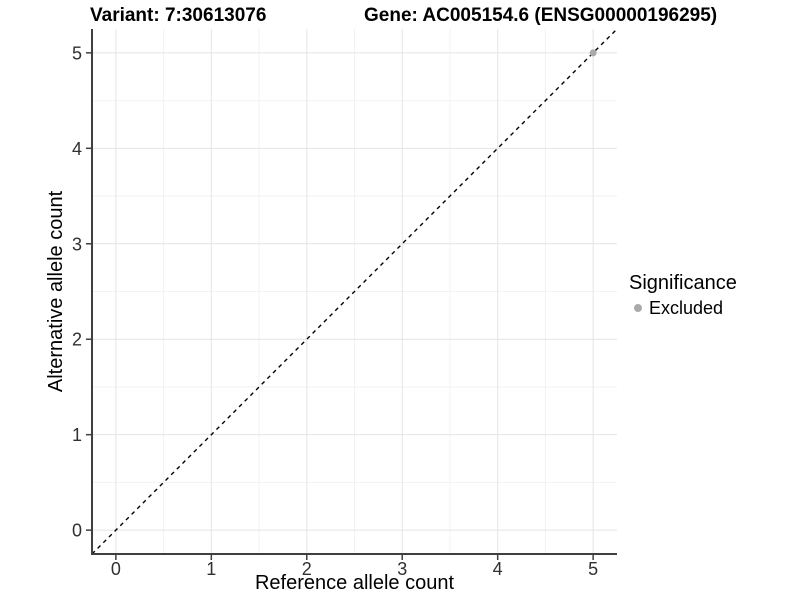  Describe the element at coordinates (77, 291) in the screenshot. I see `y-tick-labels: 0 1 2 3 4 5` at that location.